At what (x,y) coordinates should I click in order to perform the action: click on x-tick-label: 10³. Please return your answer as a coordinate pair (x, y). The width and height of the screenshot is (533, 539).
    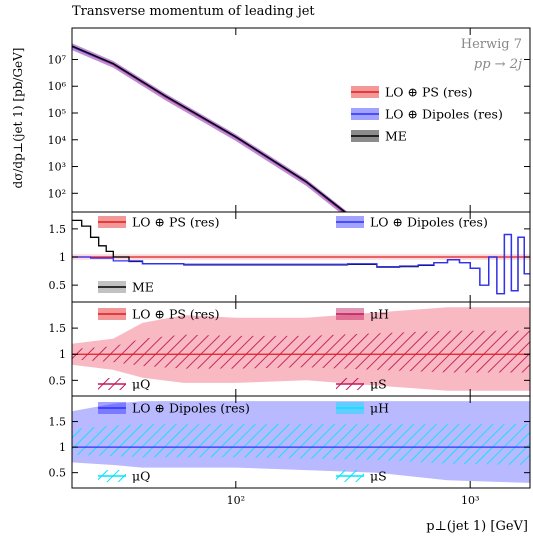
    Looking at the image, I should click on (470, 500).